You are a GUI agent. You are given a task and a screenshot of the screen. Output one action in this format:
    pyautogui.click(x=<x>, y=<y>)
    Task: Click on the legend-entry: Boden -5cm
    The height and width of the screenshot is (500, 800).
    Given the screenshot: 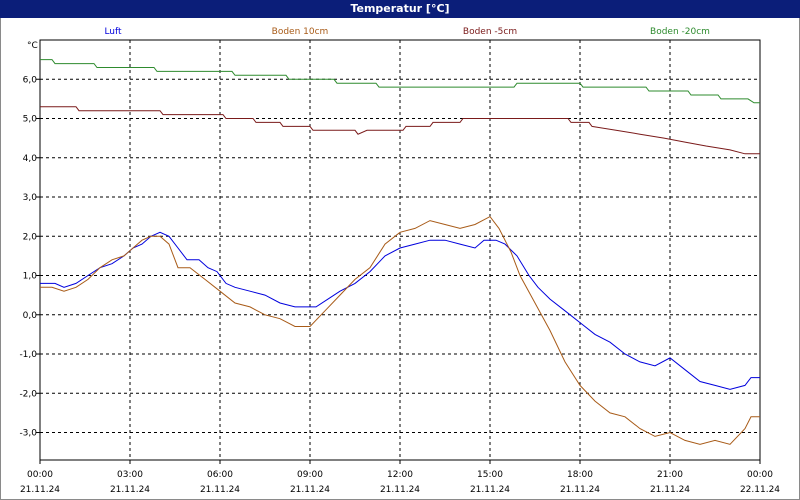 What is the action you would take?
    pyautogui.click(x=490, y=32)
    